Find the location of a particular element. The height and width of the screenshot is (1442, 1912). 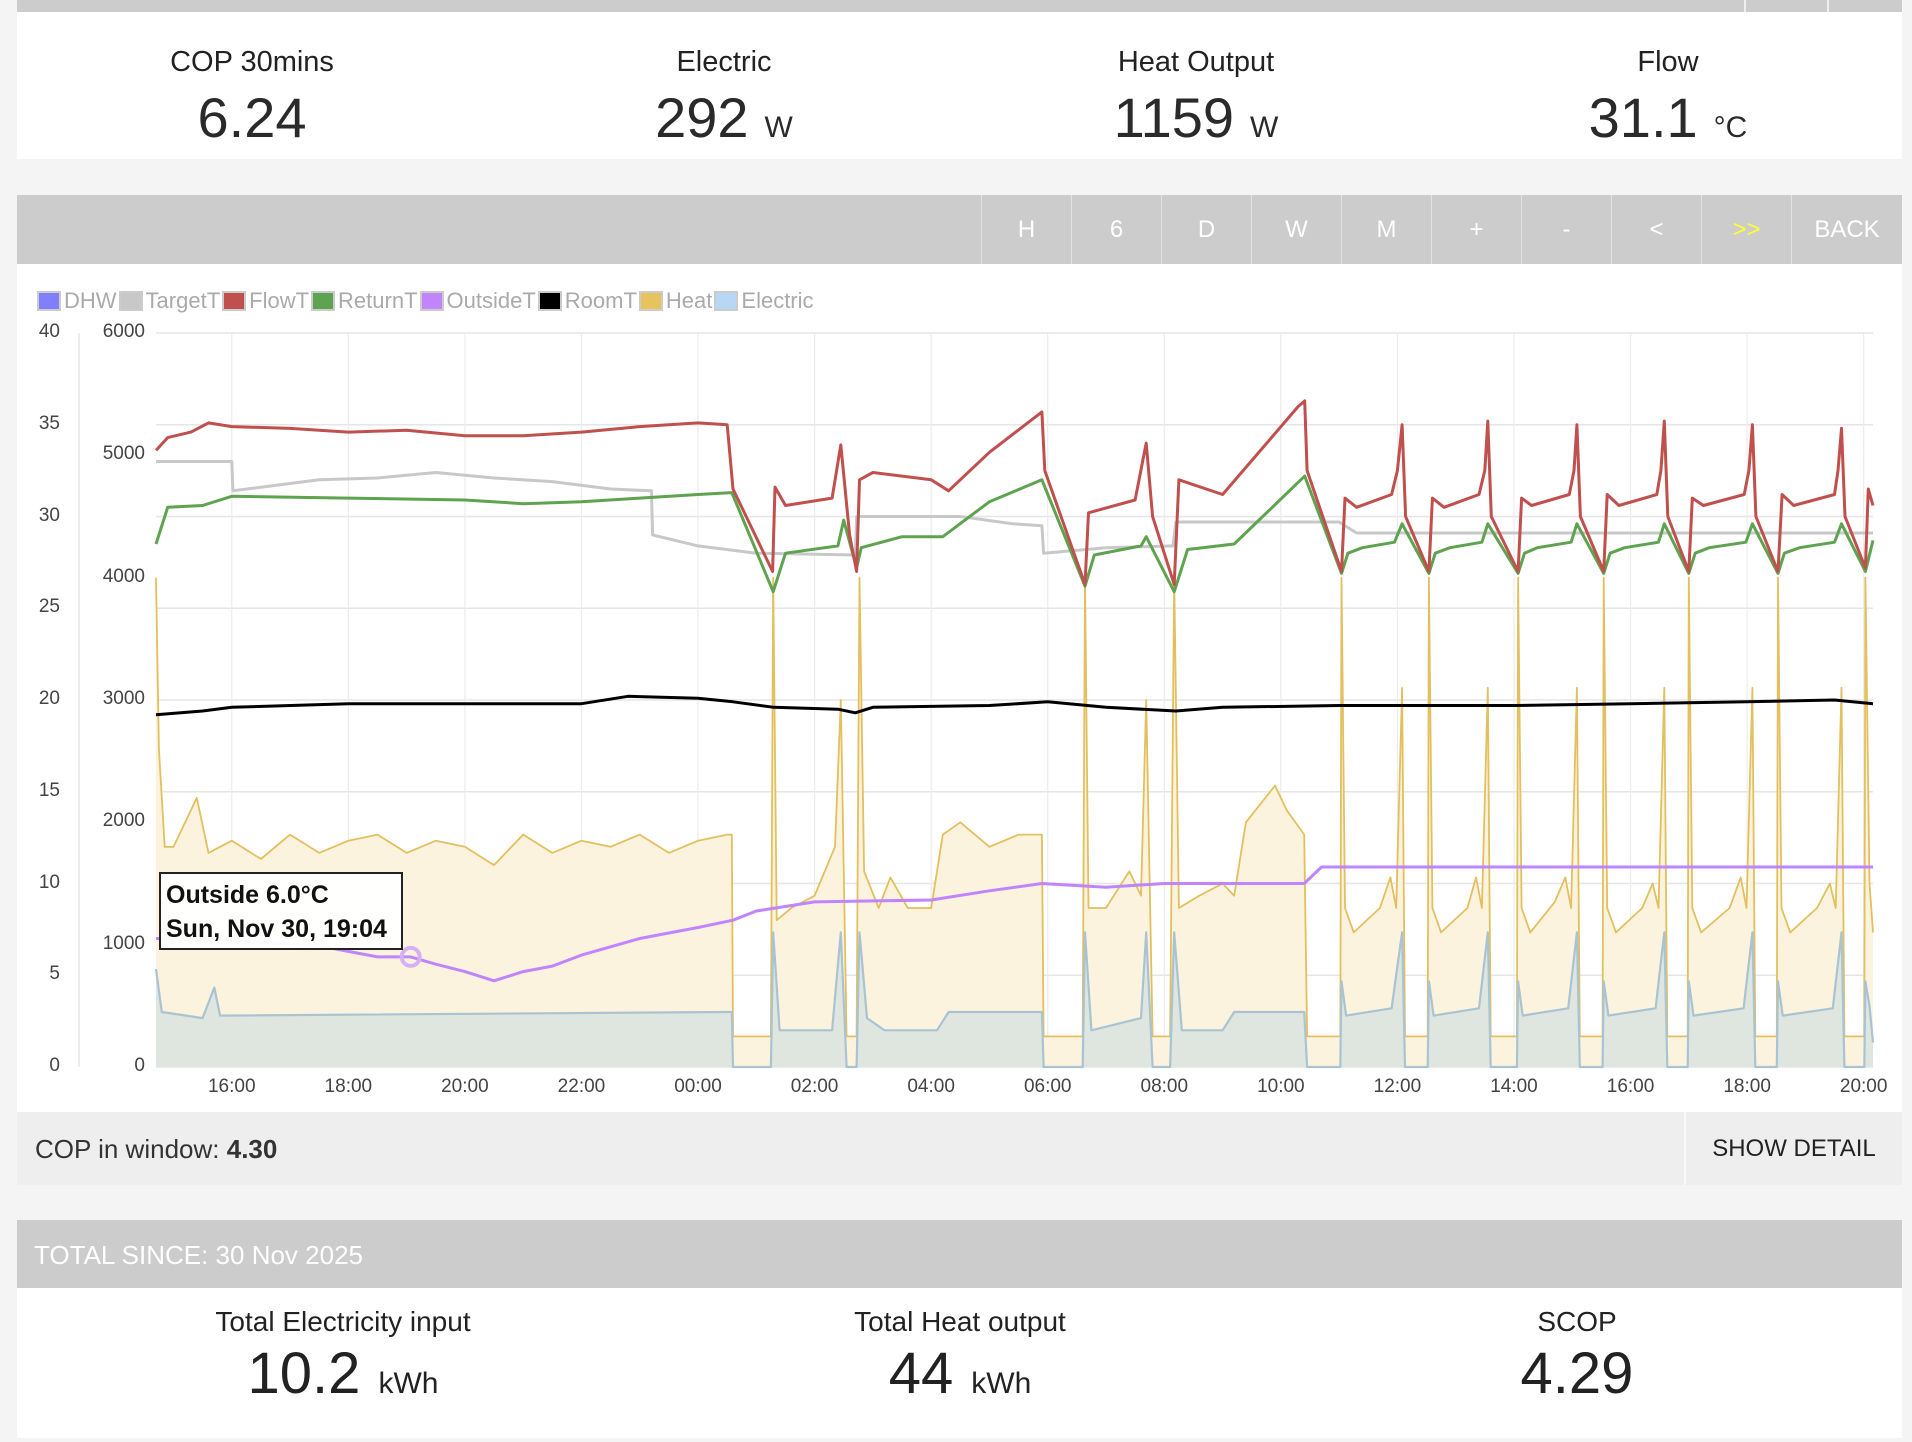

stat-value: 6.24 is located at coordinates (252, 117).